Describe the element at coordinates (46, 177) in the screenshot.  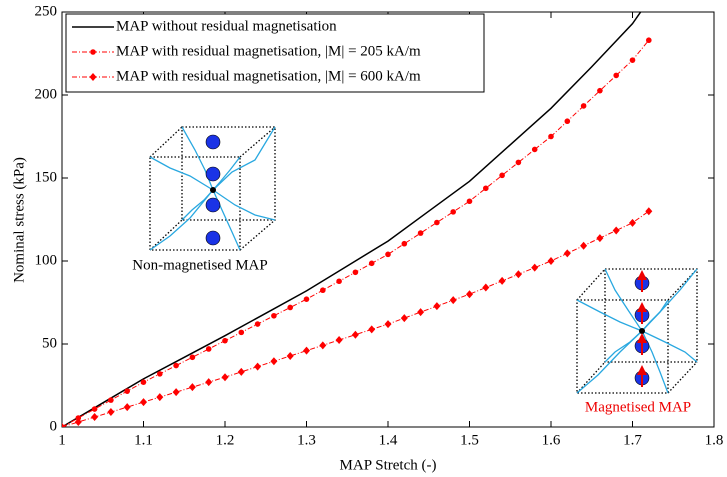
I see `y-tick-label: 150` at that location.